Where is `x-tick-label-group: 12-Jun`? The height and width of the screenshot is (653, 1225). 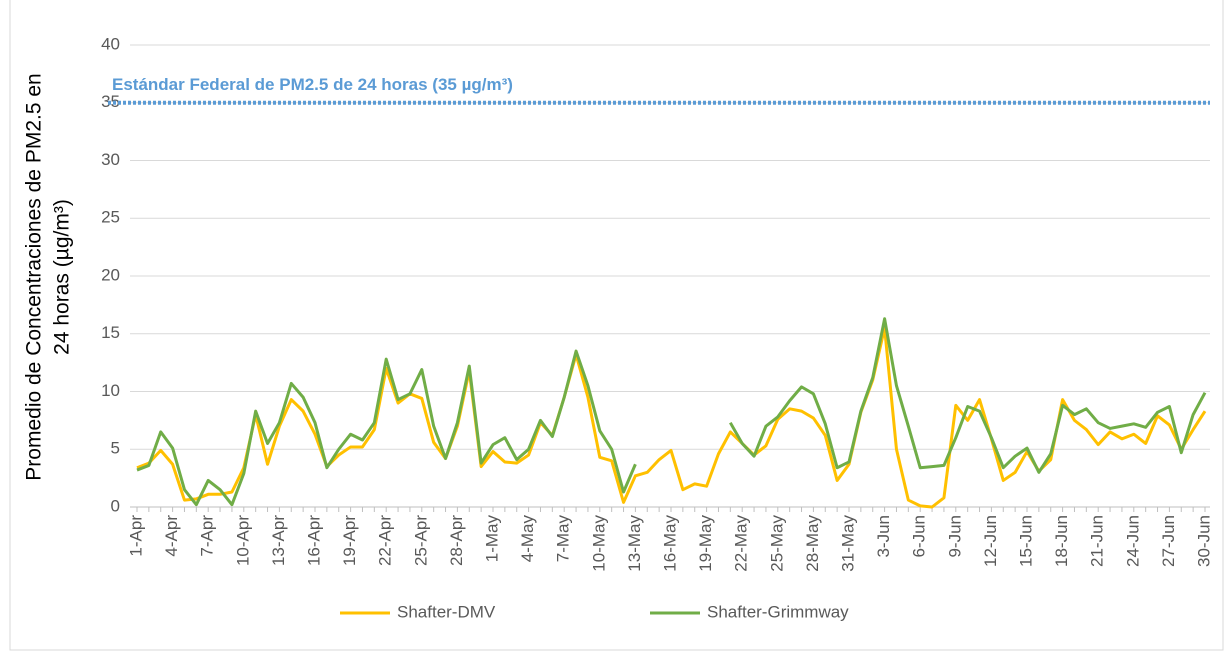
x-tick-label-group: 12-Jun is located at coordinates (990, 541).